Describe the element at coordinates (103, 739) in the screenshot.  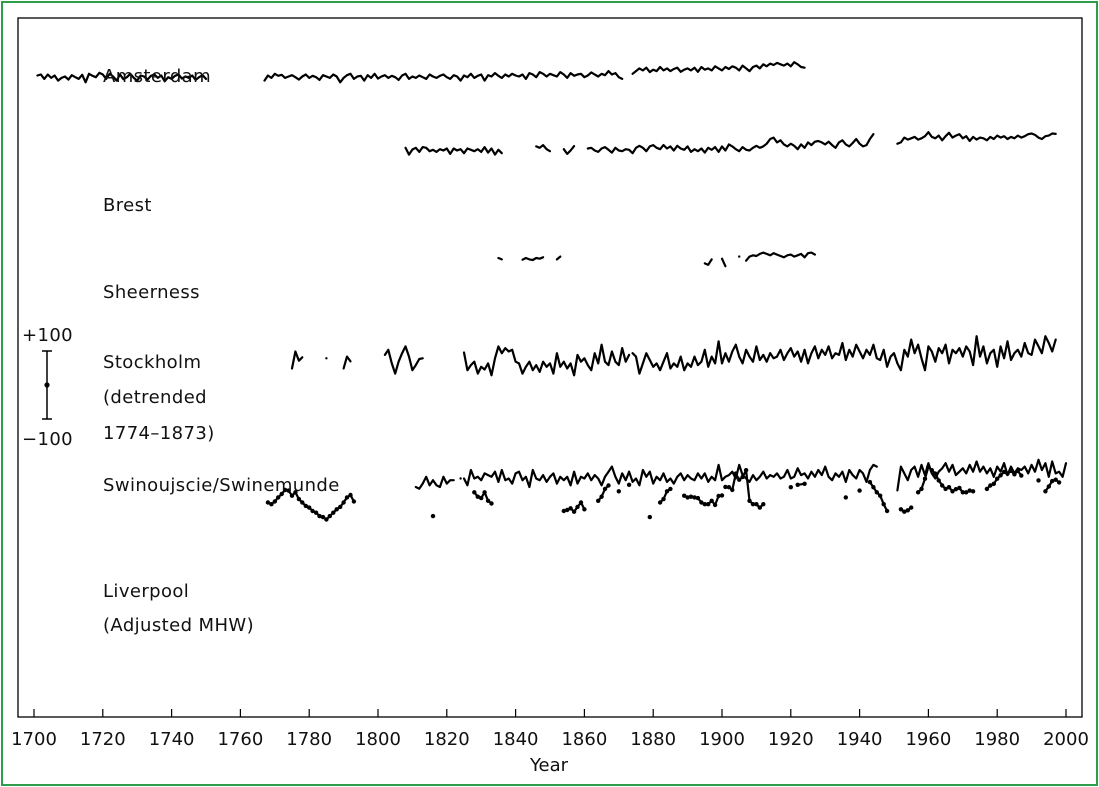
I see `x-tick-label: 1720` at that location.